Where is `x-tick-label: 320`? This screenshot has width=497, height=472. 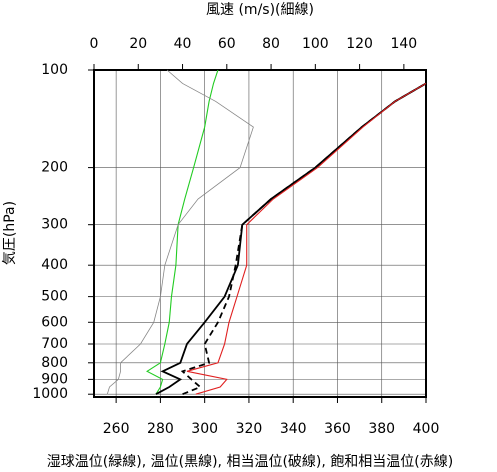
x-tick-label: 320 is located at coordinates (249, 429).